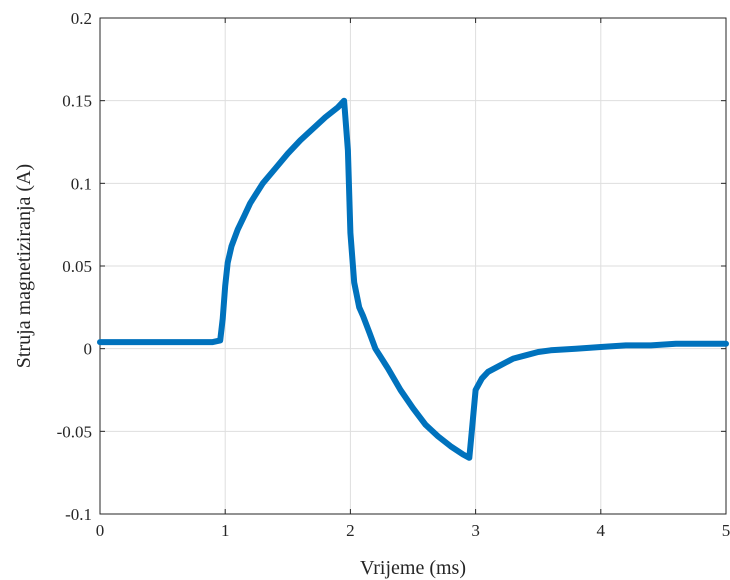 Image resolution: width=730 pixels, height=580 pixels. I want to click on x-axis-label: Vrijeme (ms), so click(413, 568).